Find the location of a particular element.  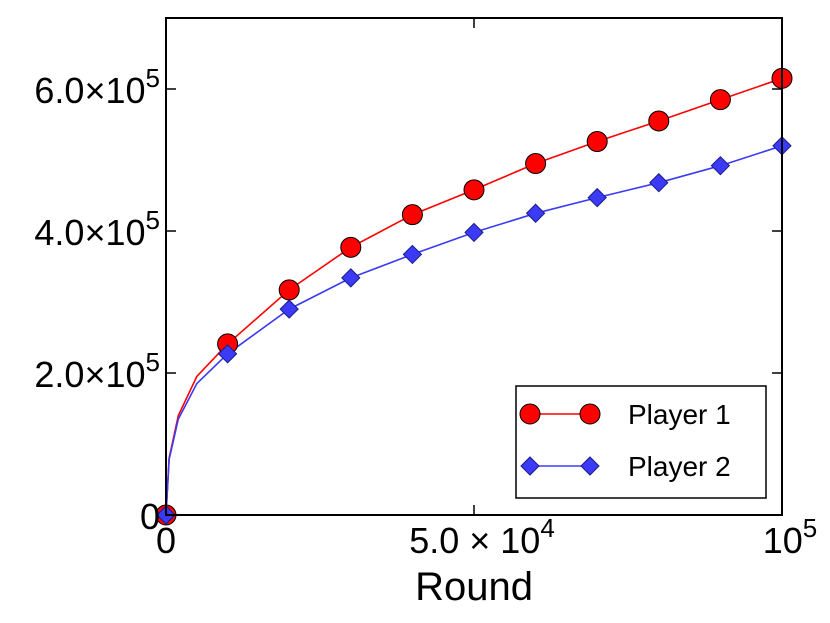

x-tick-label: 5.0 × 10⁴ is located at coordinates (482, 537).